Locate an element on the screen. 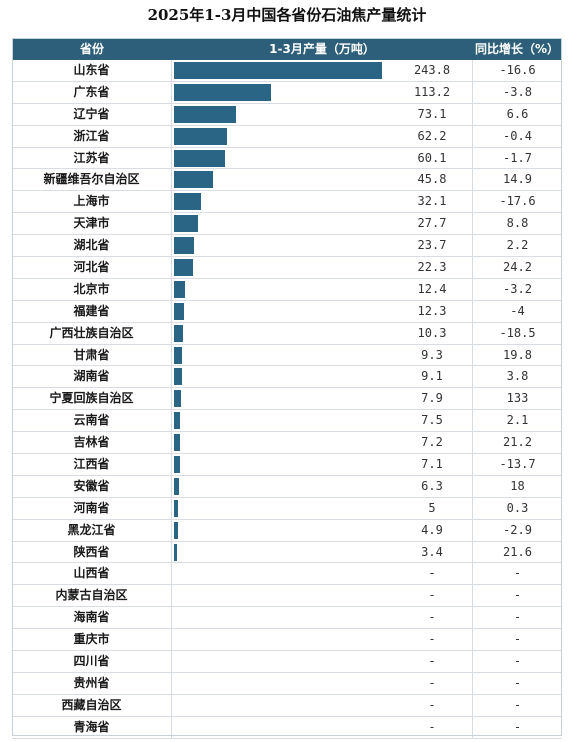  province-label: 贵州省 is located at coordinates (92, 683).